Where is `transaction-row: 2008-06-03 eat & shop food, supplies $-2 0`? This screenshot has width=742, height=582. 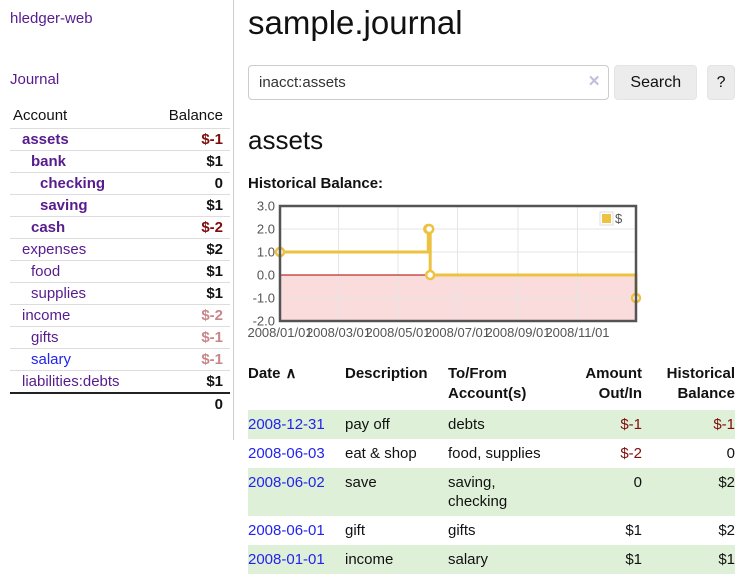
transaction-row: 2008-06-03 eat & shop food, supplies $-2 0 is located at coordinates (491, 453).